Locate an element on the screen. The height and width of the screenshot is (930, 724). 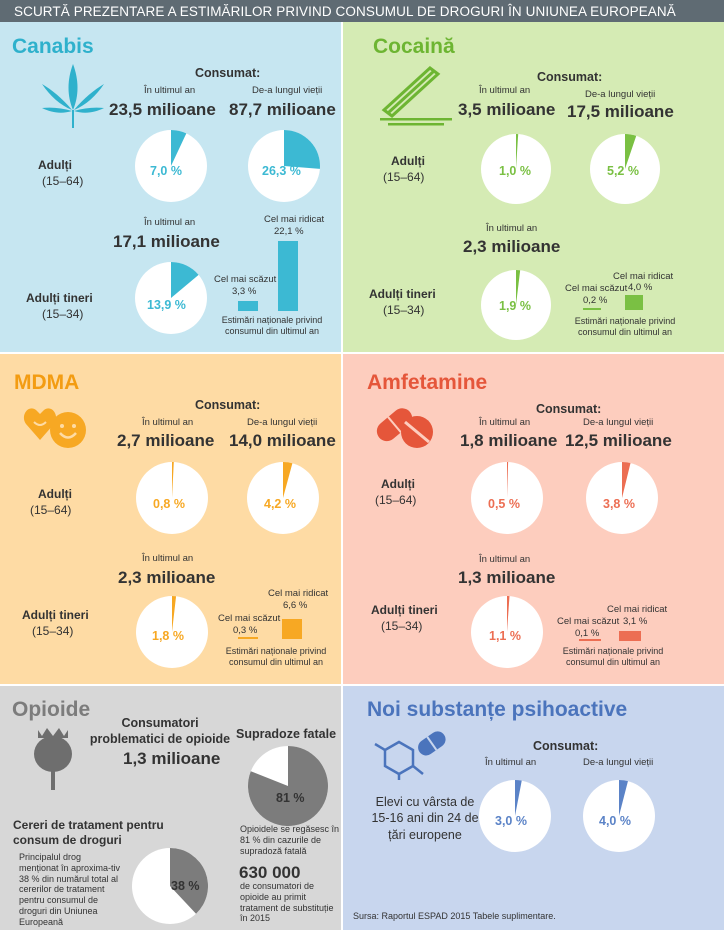
highest-label: Cel mai ridicat is located at coordinates (637, 609).